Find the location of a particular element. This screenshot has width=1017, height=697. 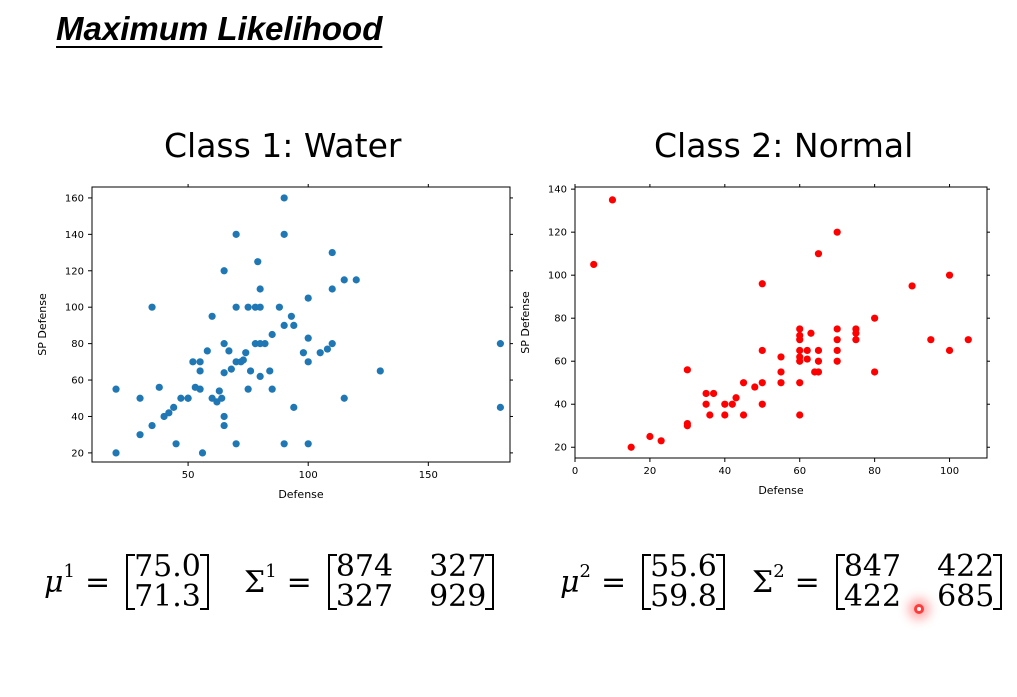

covariance-matrix-class2: 847 422 422 685 is located at coordinates (919, 581).